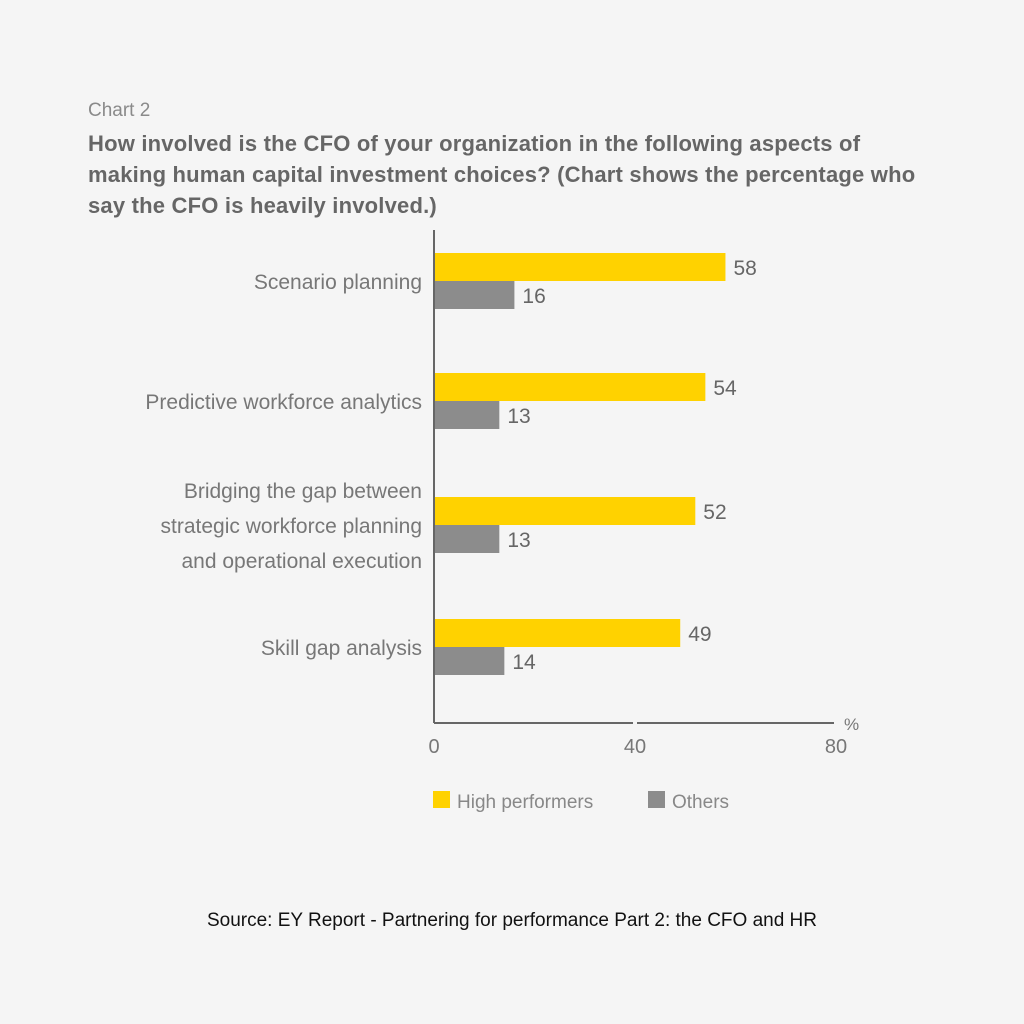  I want to click on bar-value-label: 16, so click(533, 296).